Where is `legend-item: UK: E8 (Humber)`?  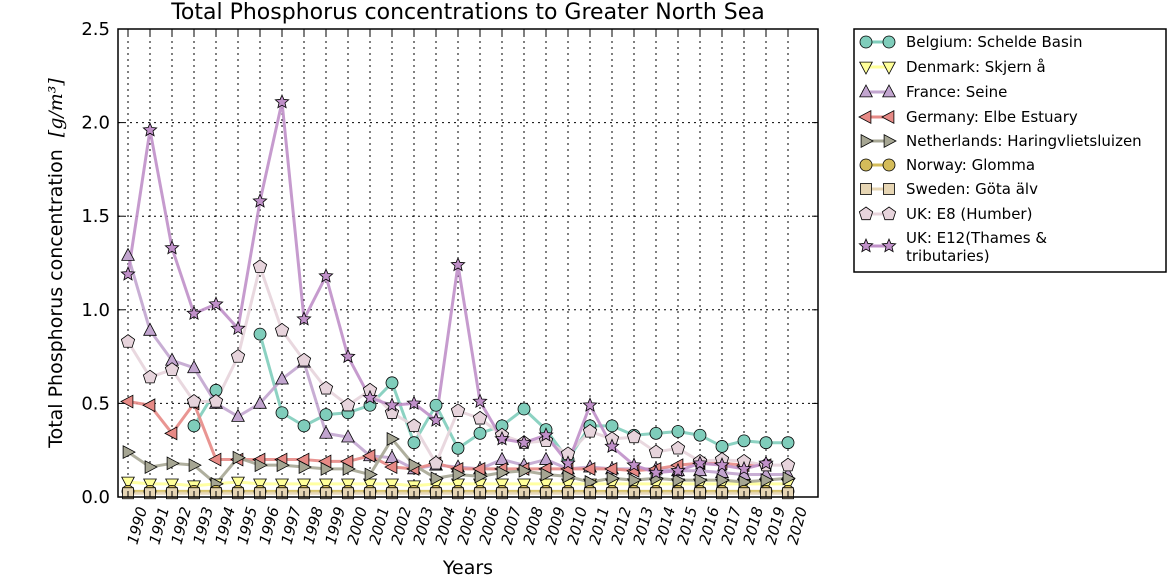 legend-item: UK: E8 (Humber) is located at coordinates (945, 214).